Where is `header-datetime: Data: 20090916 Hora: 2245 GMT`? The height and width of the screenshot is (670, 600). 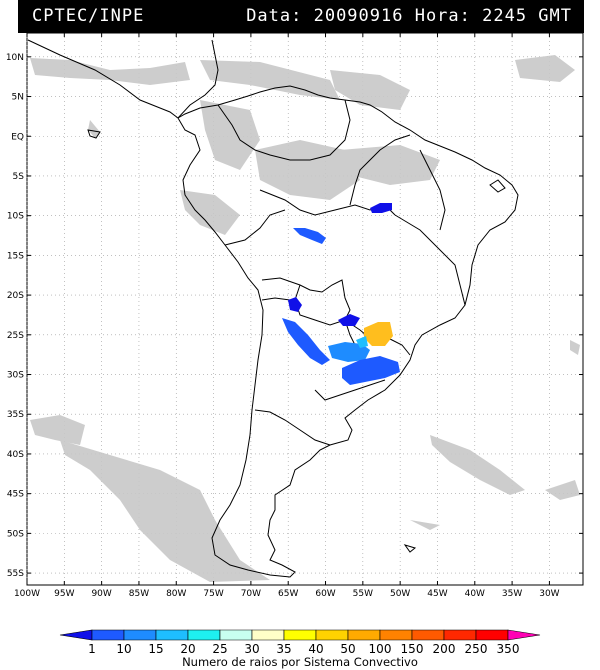
header-datetime: Data: 20090916 Hora: 2245 GMT is located at coordinates (409, 16).